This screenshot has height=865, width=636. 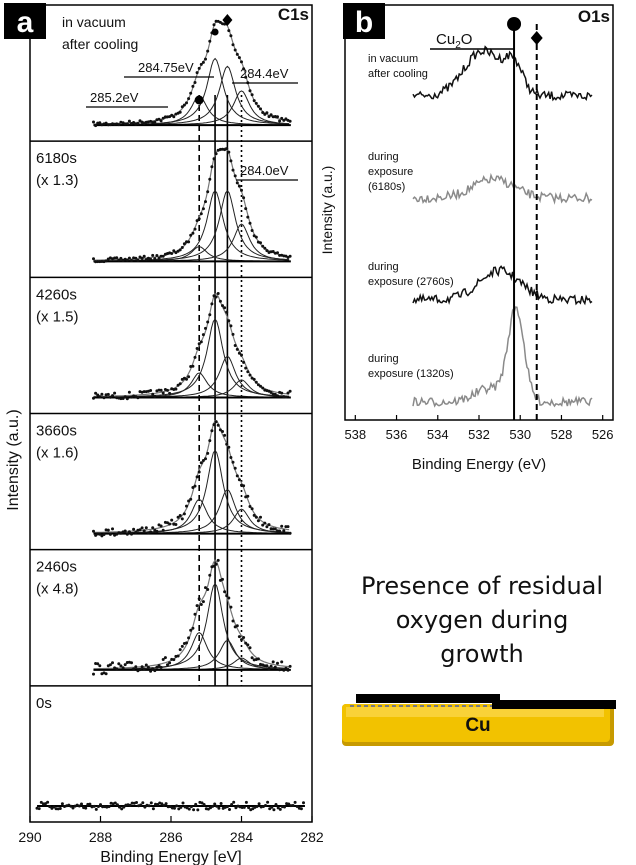 What do you see at coordinates (479, 434) in the screenshot?
I see `o1s-x-tick-label: 532` at bounding box center [479, 434].